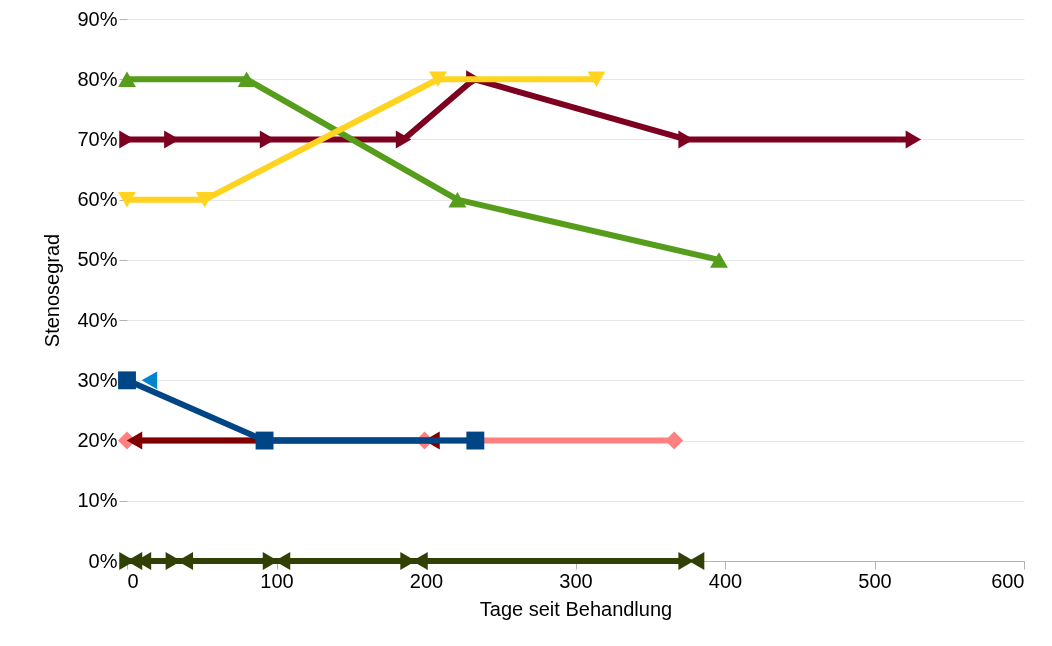 Image resolution: width=1052 pixels, height=646 pixels. Describe the element at coordinates (97, 199) in the screenshot. I see `y-tick-label: 60%` at that location.